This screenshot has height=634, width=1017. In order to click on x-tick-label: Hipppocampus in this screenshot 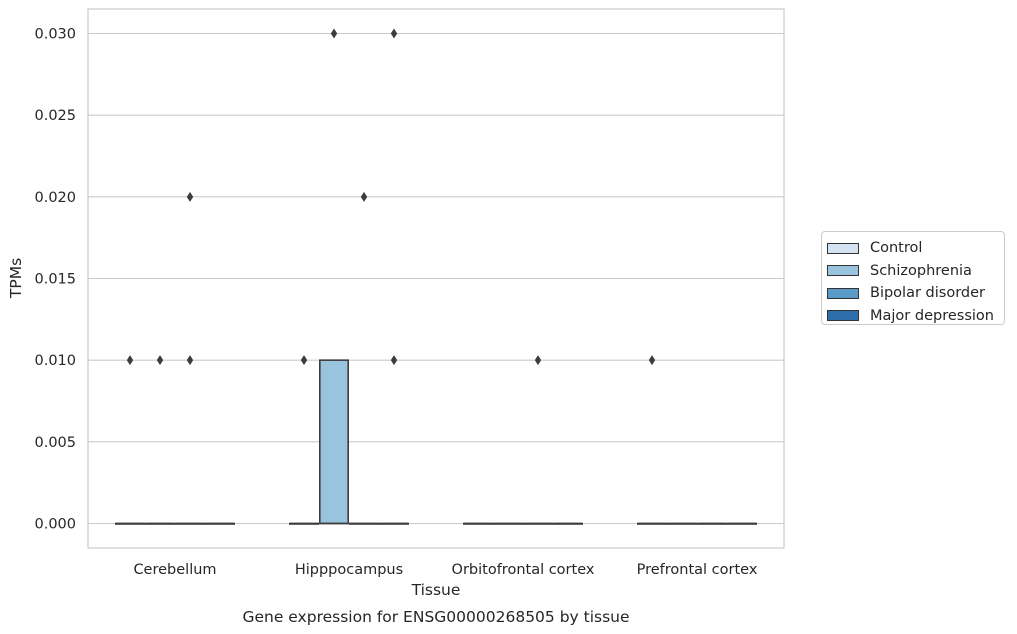, I will do `click(349, 570)`.